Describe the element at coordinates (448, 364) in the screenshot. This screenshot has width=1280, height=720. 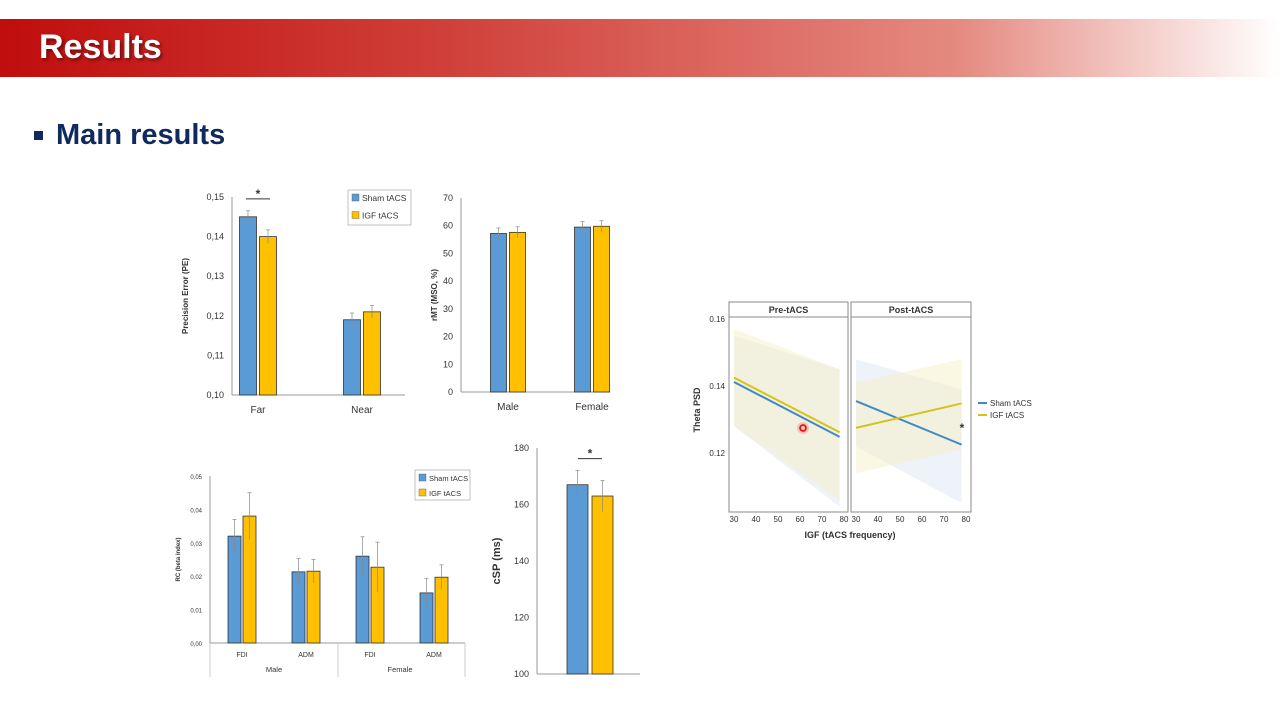
I see `y-tick-label: 10` at that location.